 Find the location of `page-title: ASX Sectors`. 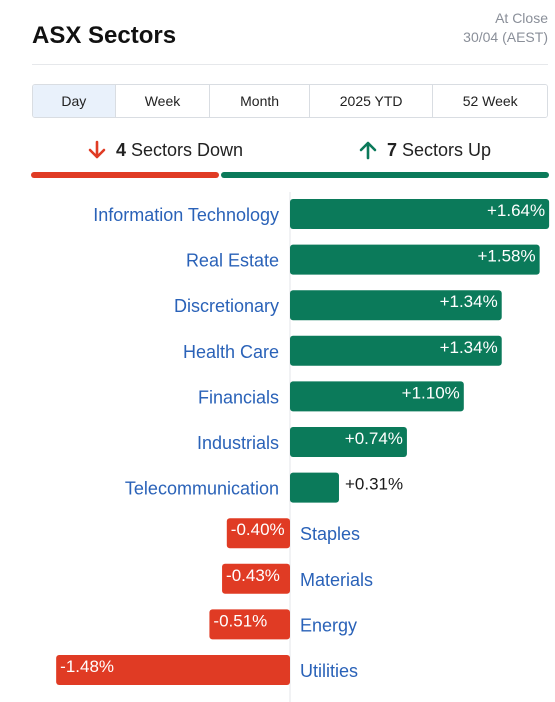

page-title: ASX Sectors is located at coordinates (104, 35).